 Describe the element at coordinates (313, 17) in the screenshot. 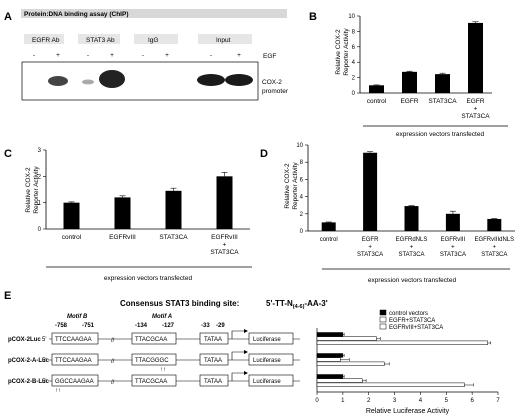

I see `panel-letter-b: B` at that location.